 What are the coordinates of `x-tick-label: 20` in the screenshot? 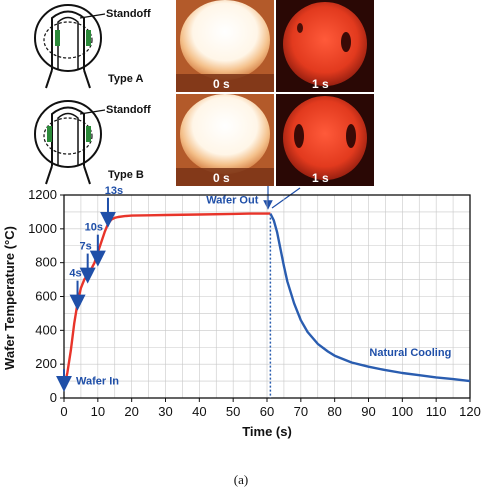 It's located at (131, 411).